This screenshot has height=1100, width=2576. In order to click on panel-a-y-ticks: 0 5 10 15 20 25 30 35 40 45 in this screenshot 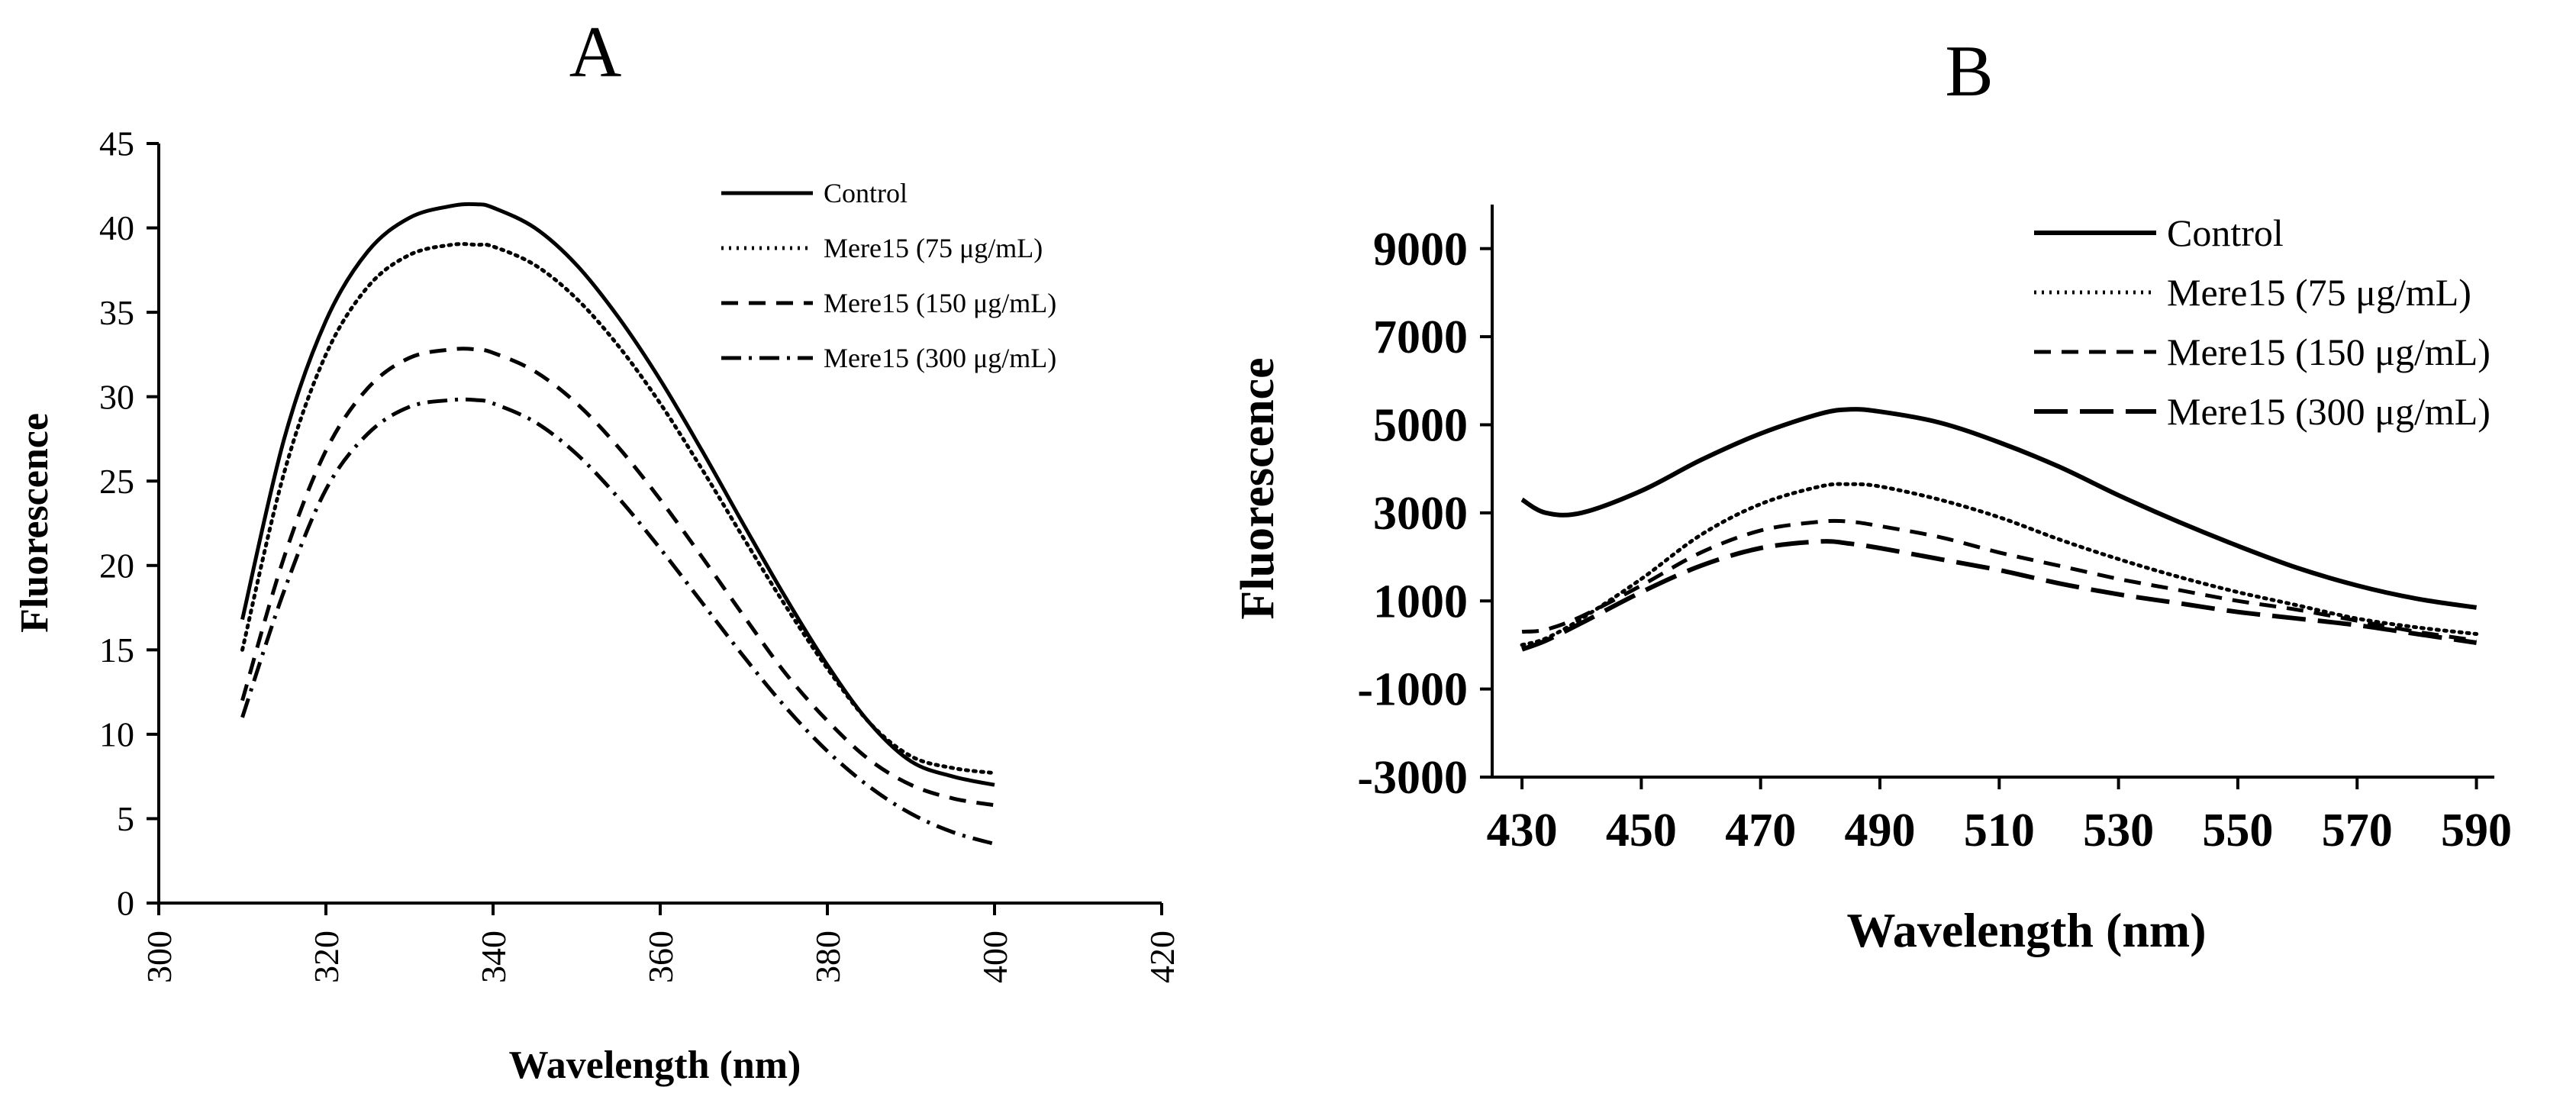, I will do `click(129, 524)`.